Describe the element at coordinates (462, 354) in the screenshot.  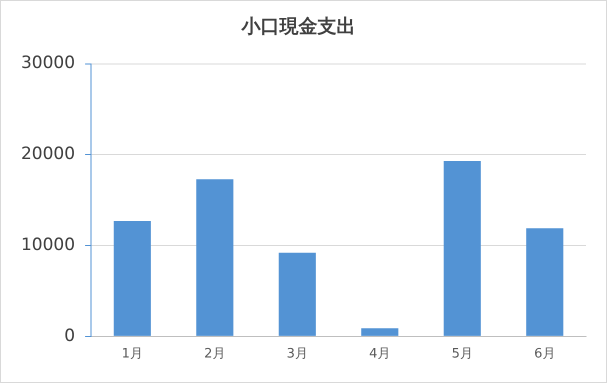
I see `x-tick-label: 5月` at that location.